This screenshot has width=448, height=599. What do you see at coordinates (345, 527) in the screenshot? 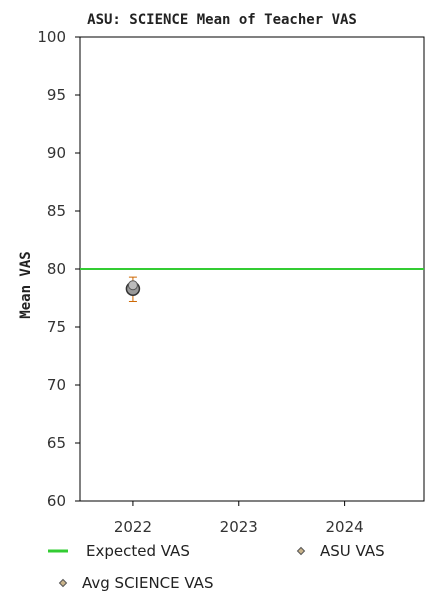
I see `x-tick-label: 2024` at bounding box center [345, 527].